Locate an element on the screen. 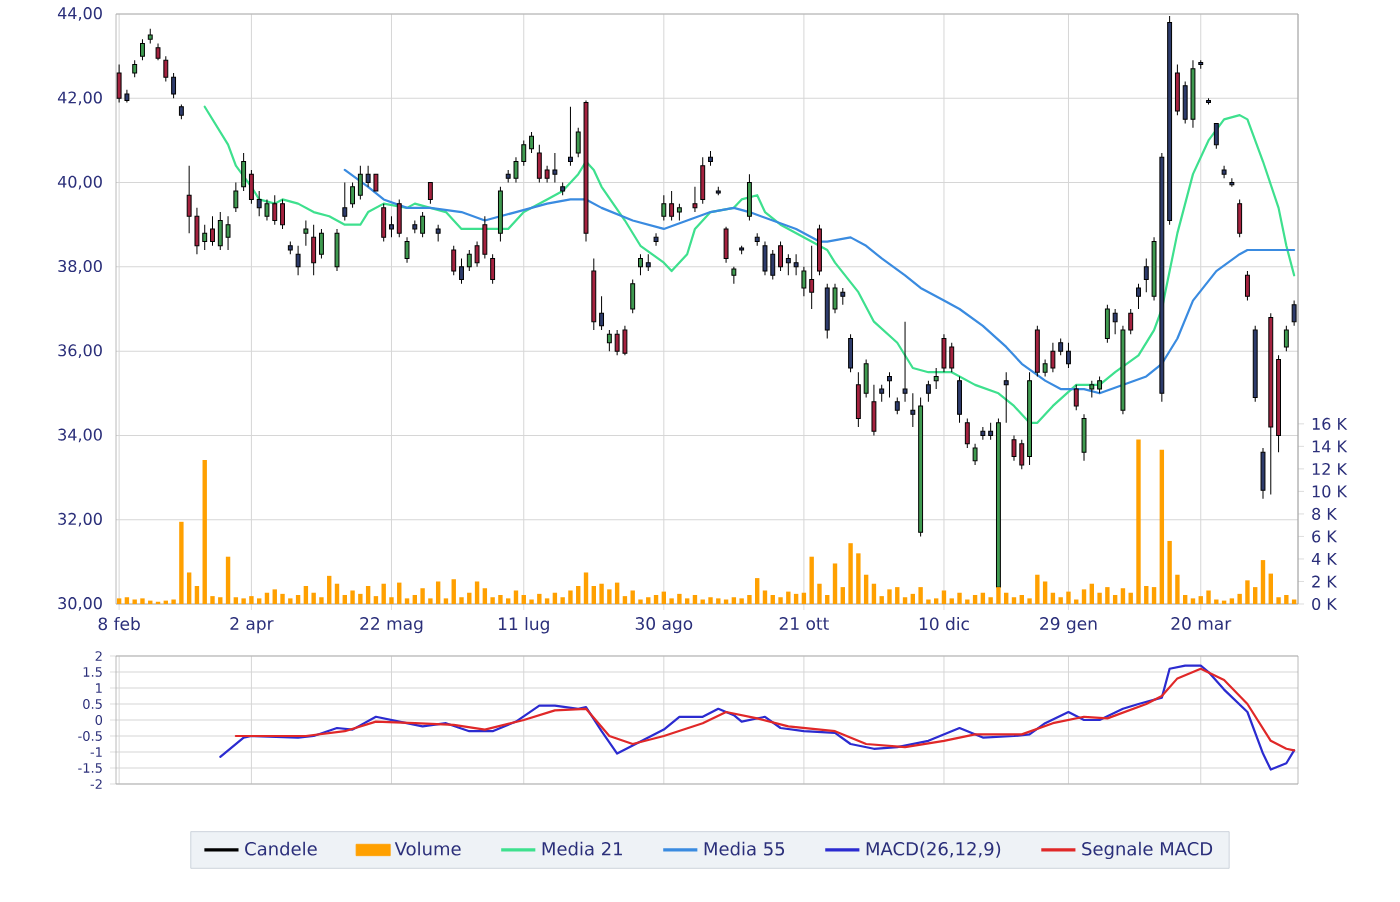 The height and width of the screenshot is (902, 1400). y-tick-label: 42,00 is located at coordinates (79, 98).